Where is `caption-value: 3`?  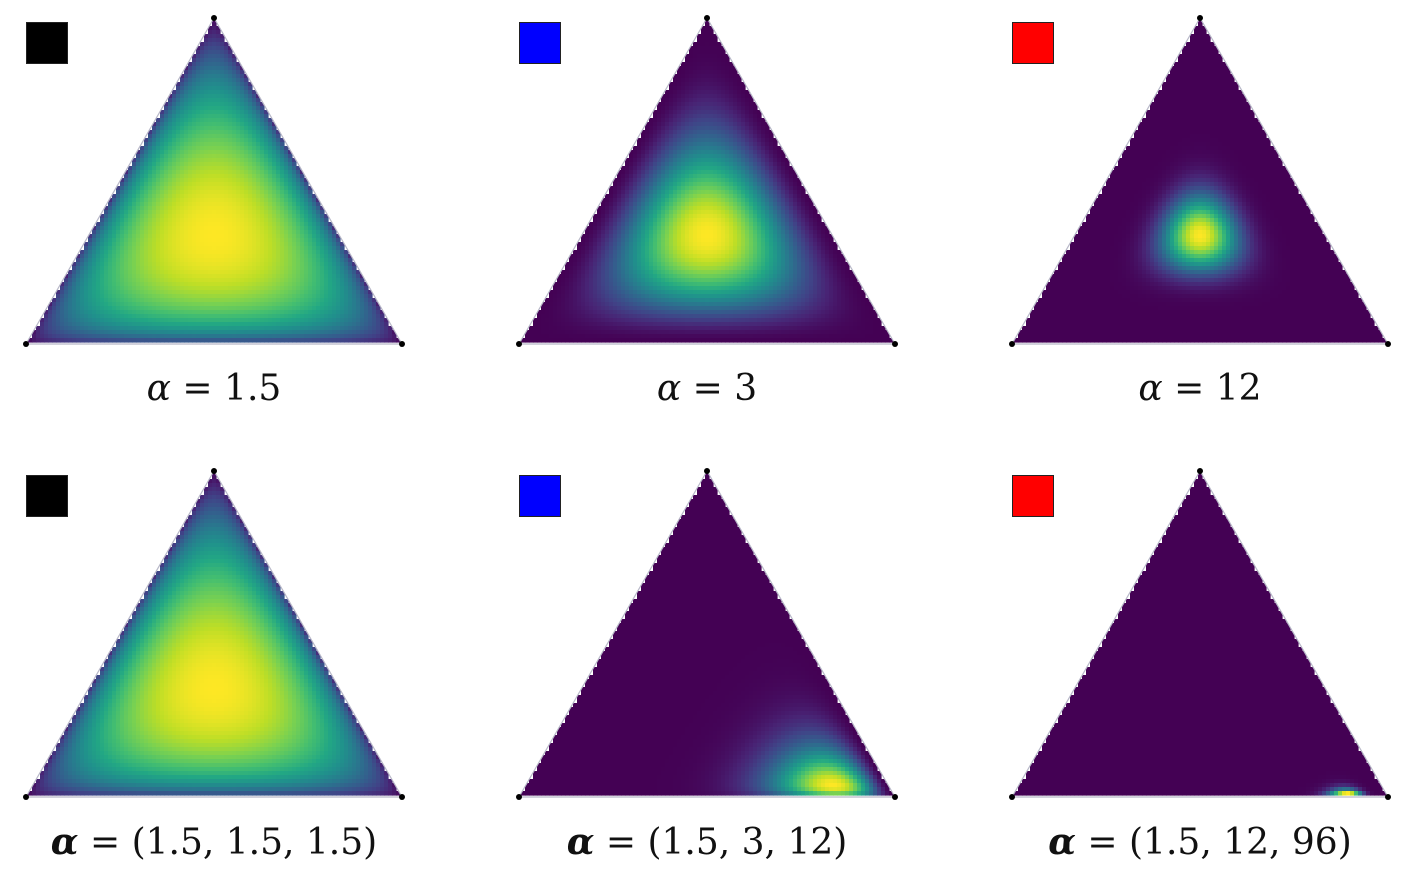
caption-value: 3 is located at coordinates (745, 388).